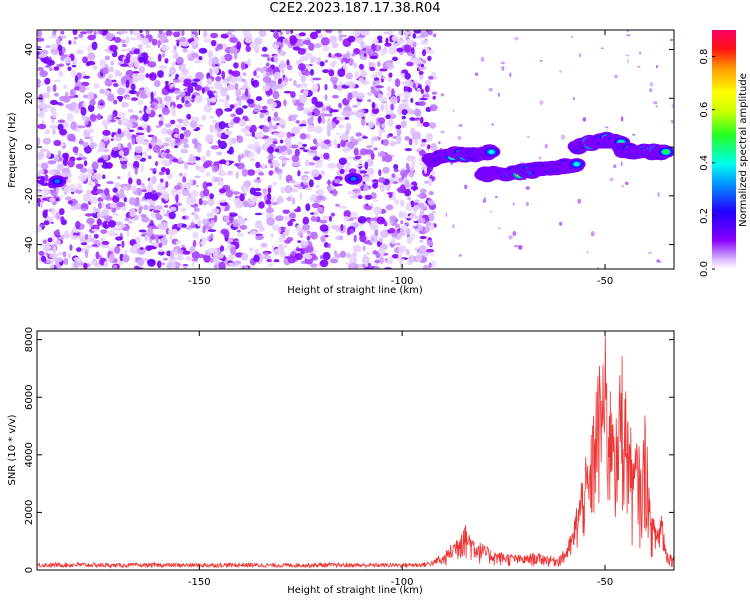 This screenshot has height=600, width=750. What do you see at coordinates (724, 149) in the screenshot?
I see `colorbar-gradient` at bounding box center [724, 149].